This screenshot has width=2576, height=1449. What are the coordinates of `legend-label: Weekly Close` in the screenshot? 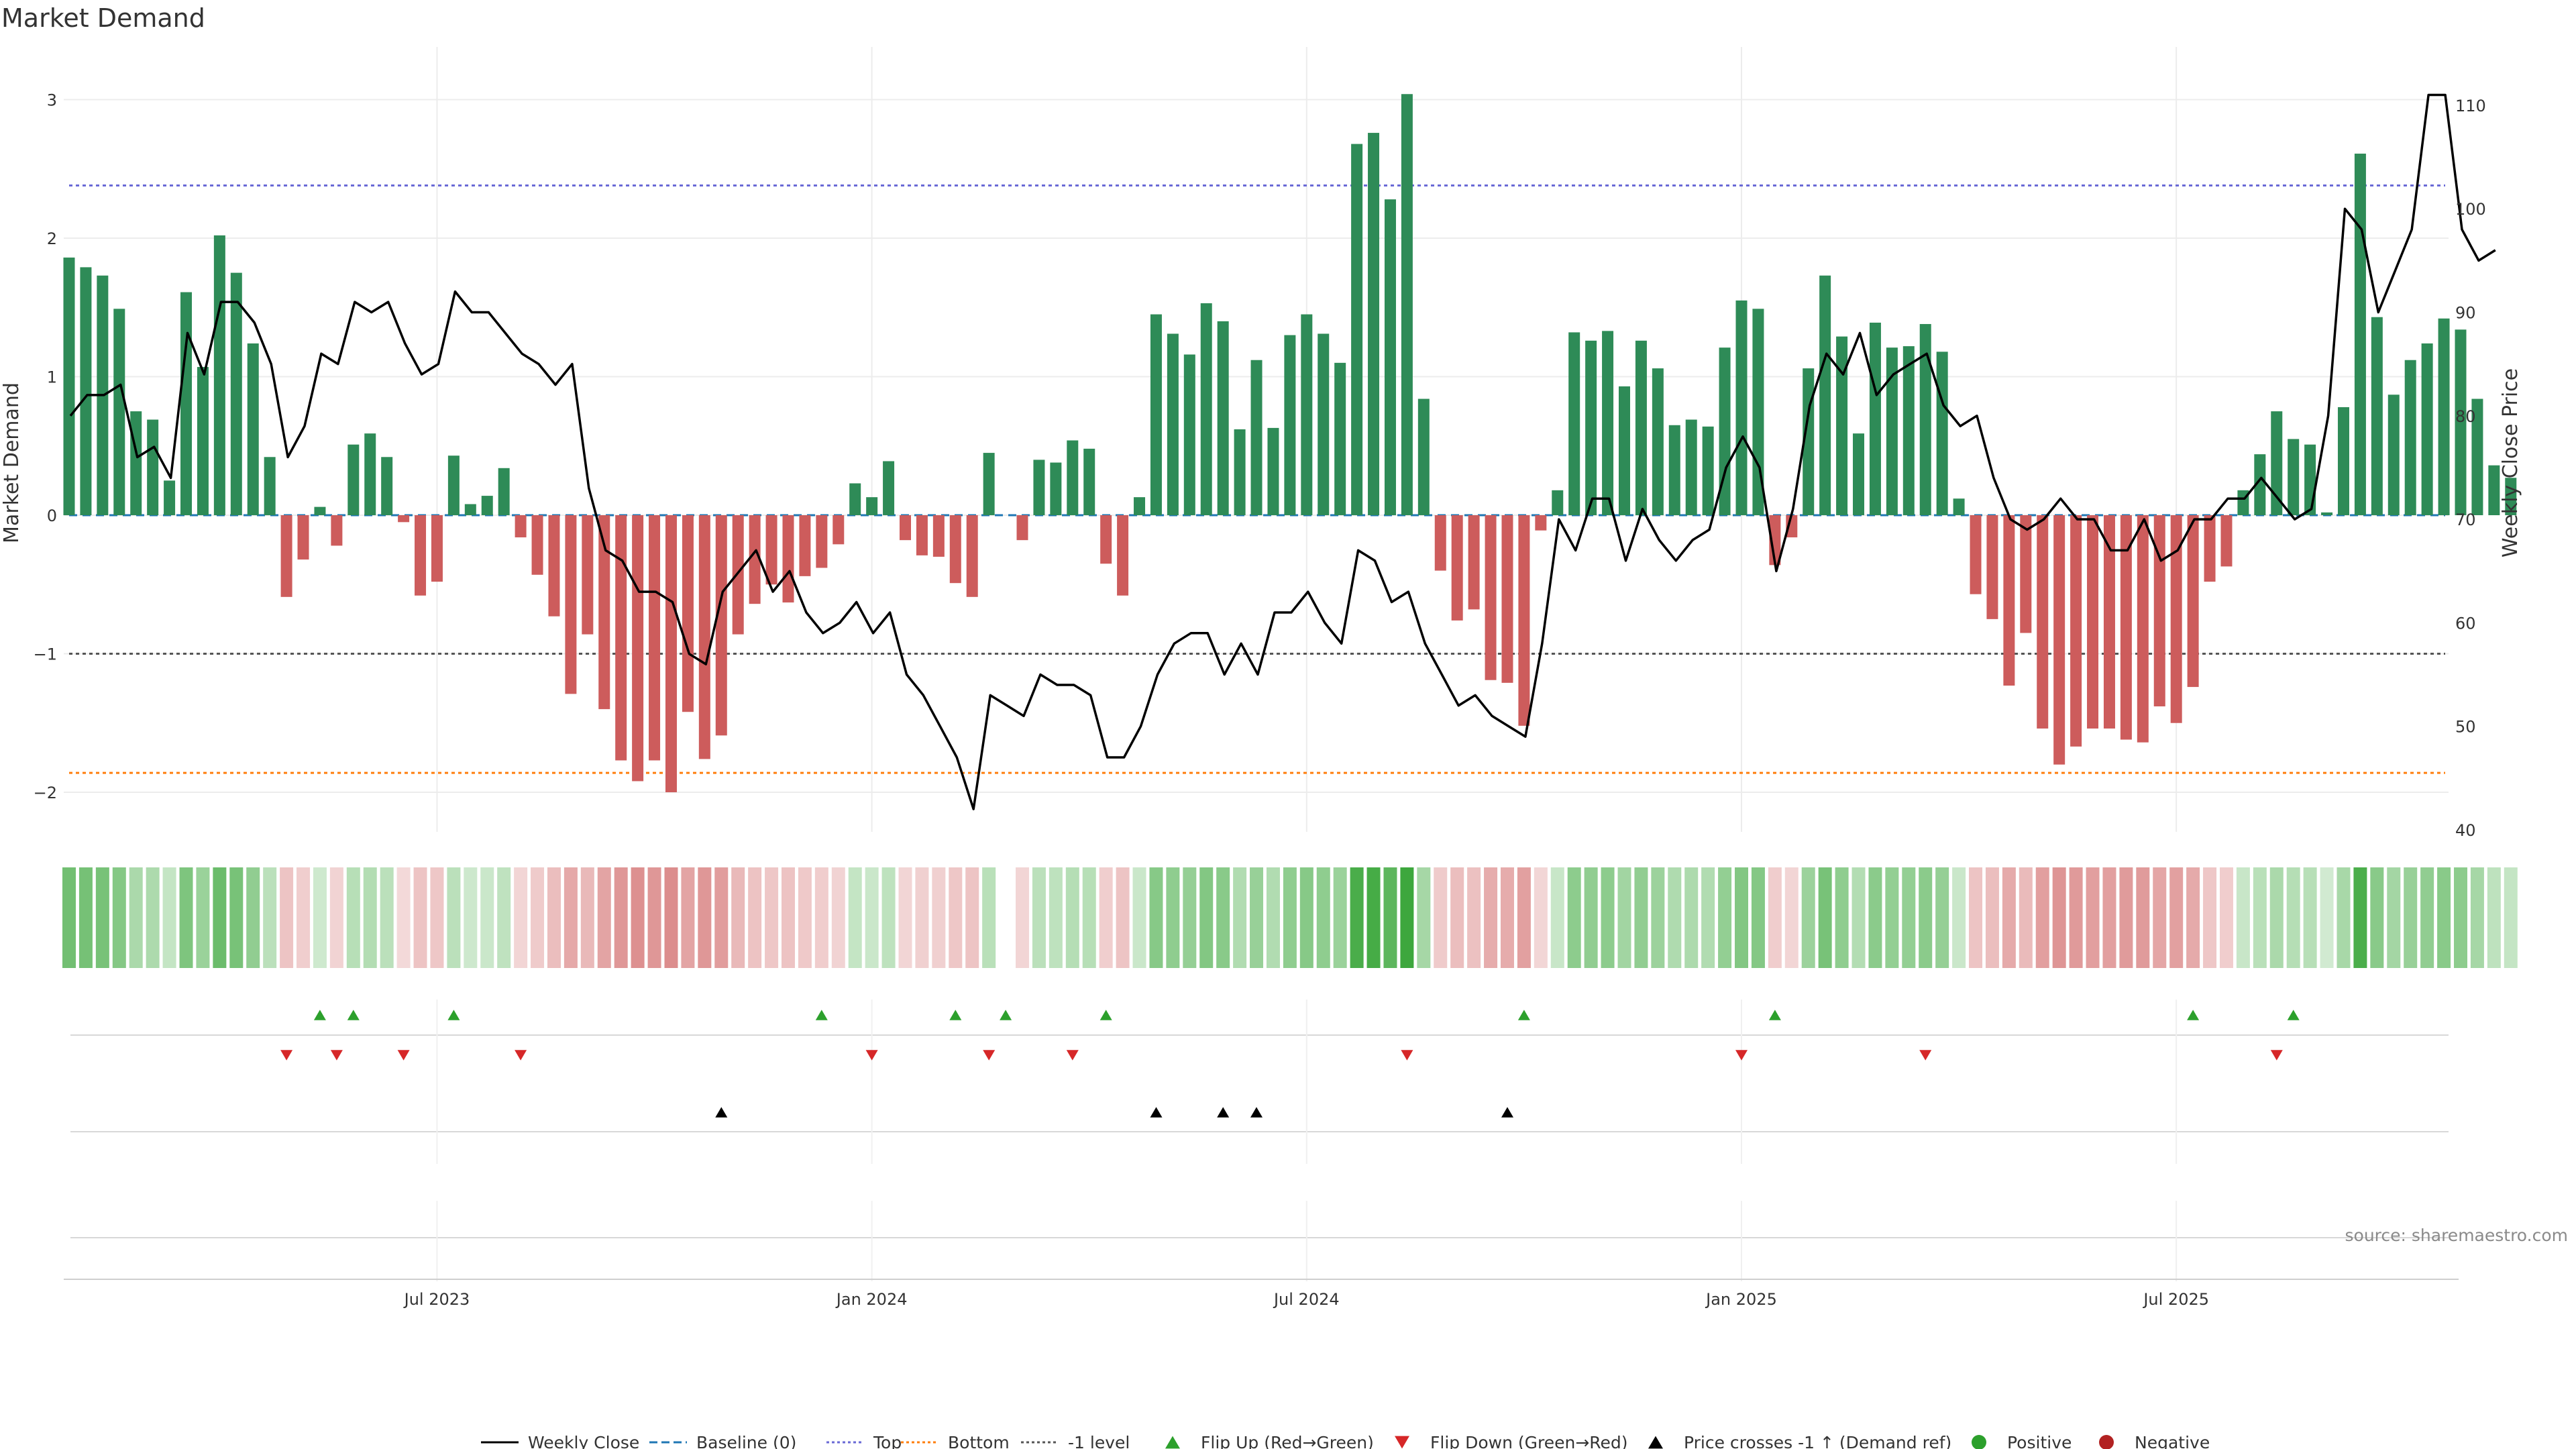 It's located at (583, 1441).